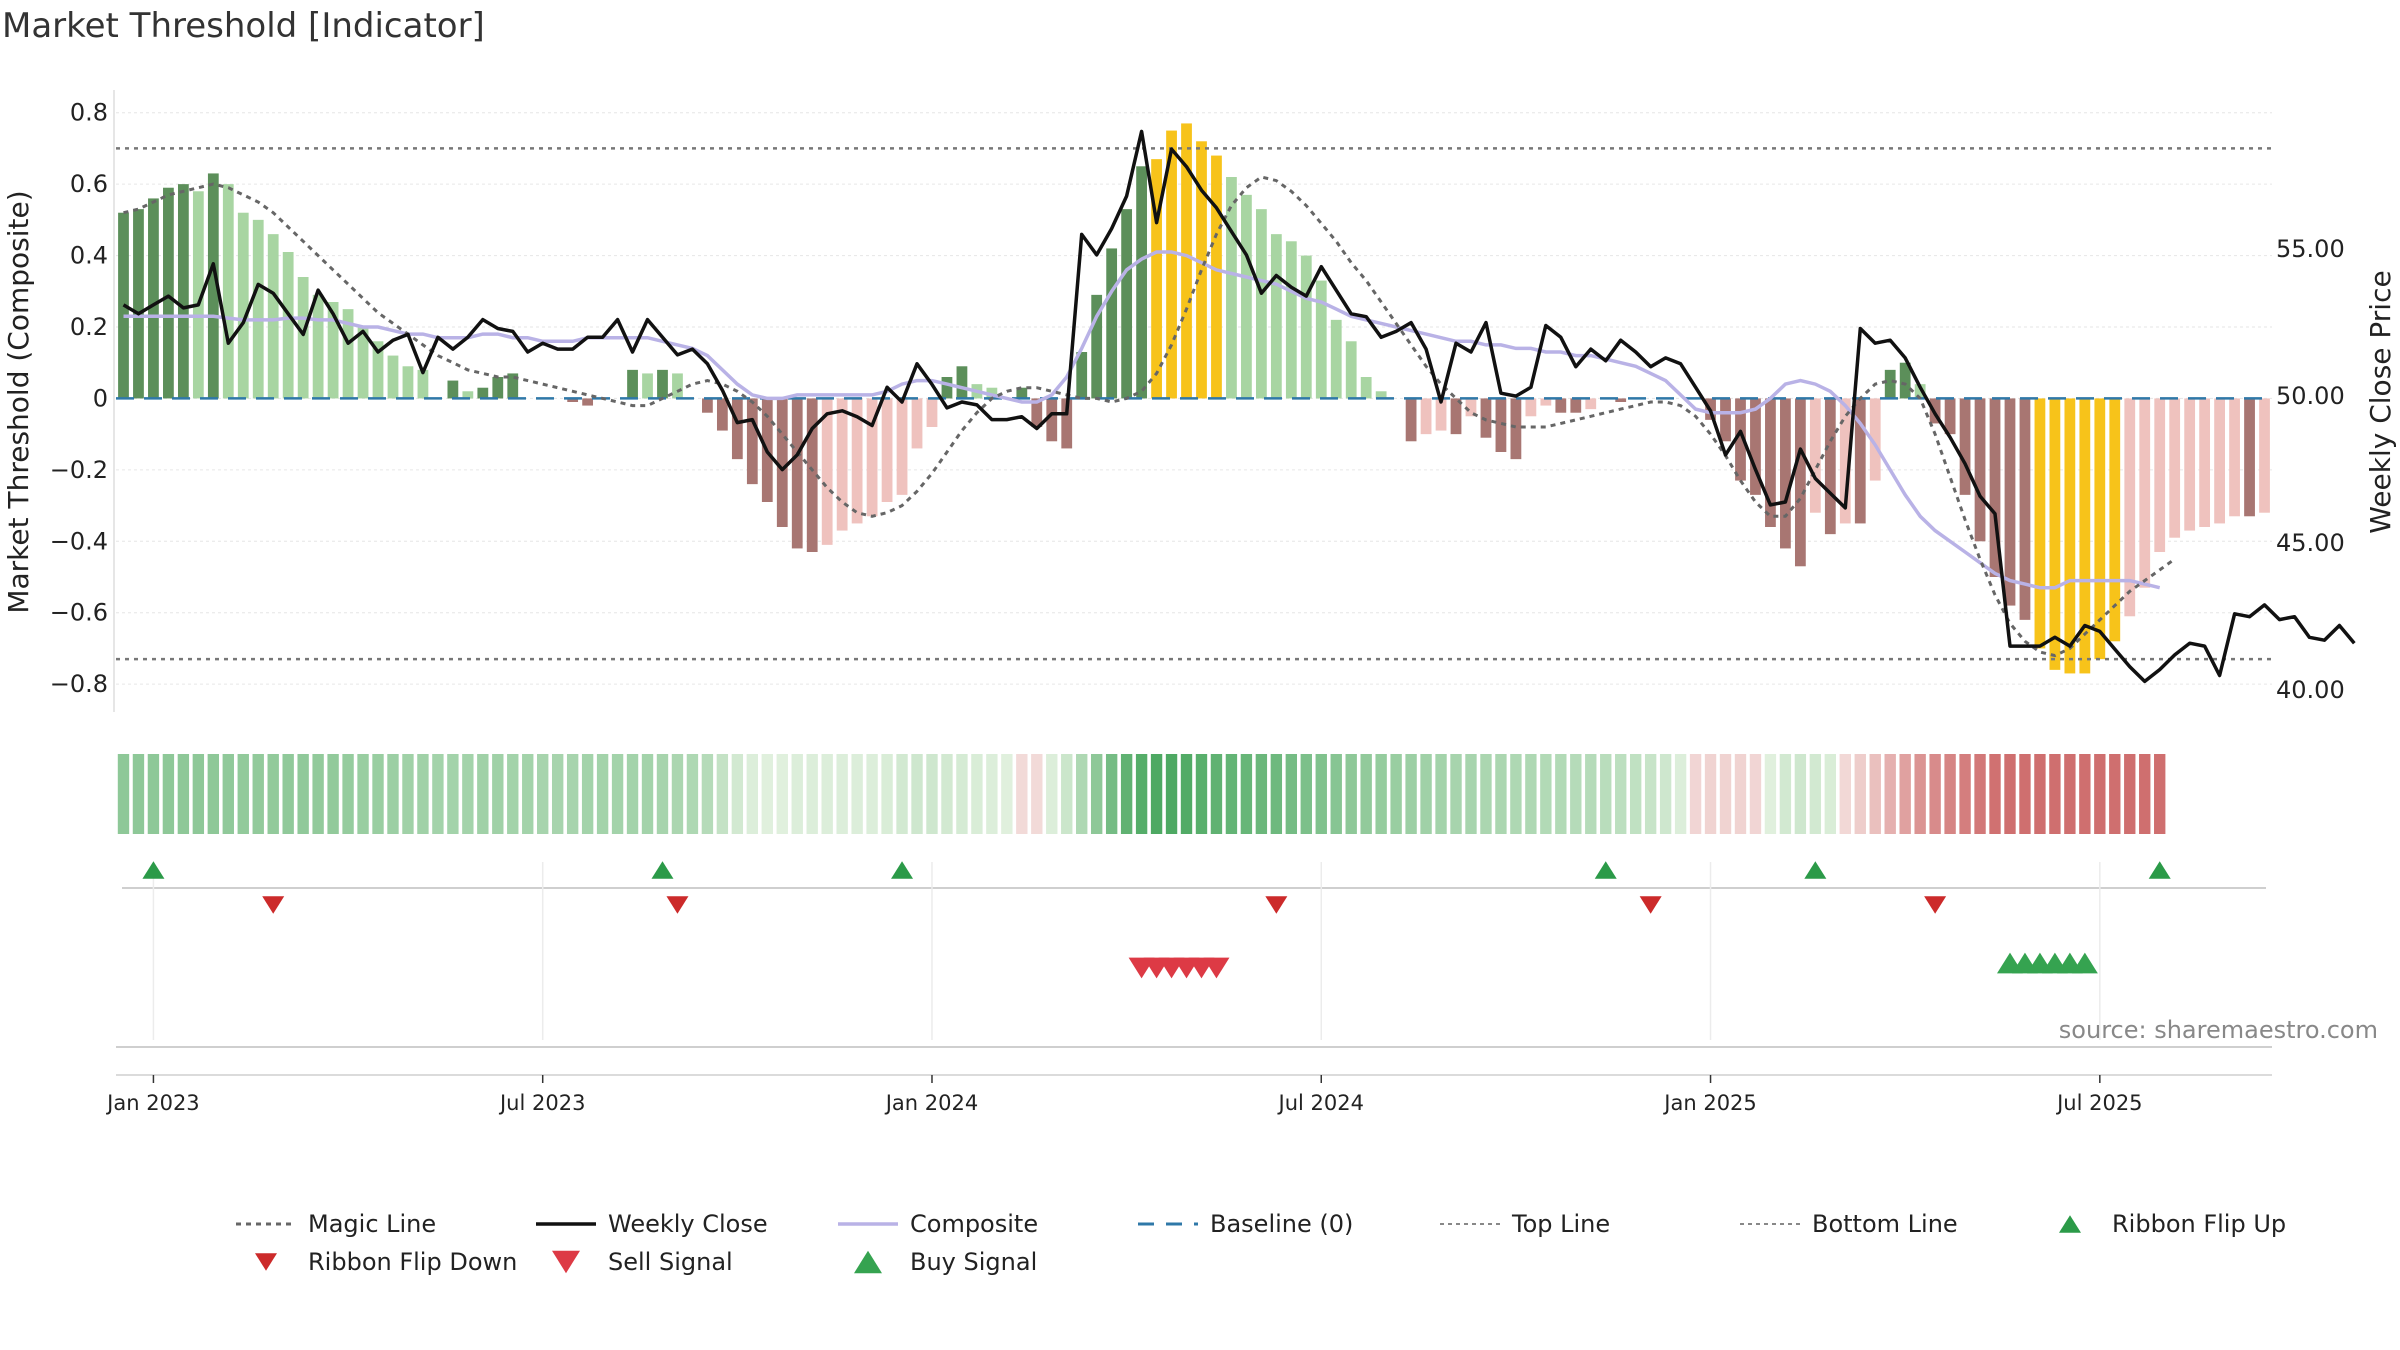 The image size is (2400, 1350). I want to click on y-axis-label-right: Weekly Close Price, so click(2380, 401).